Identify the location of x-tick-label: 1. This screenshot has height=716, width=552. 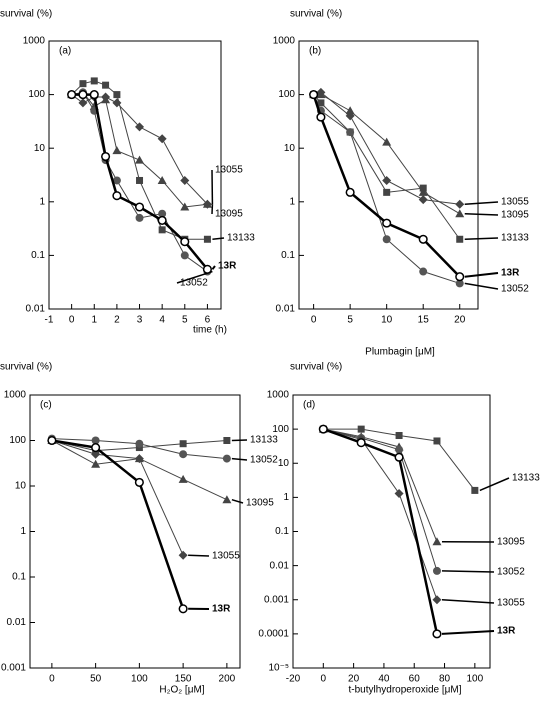
(94, 320).